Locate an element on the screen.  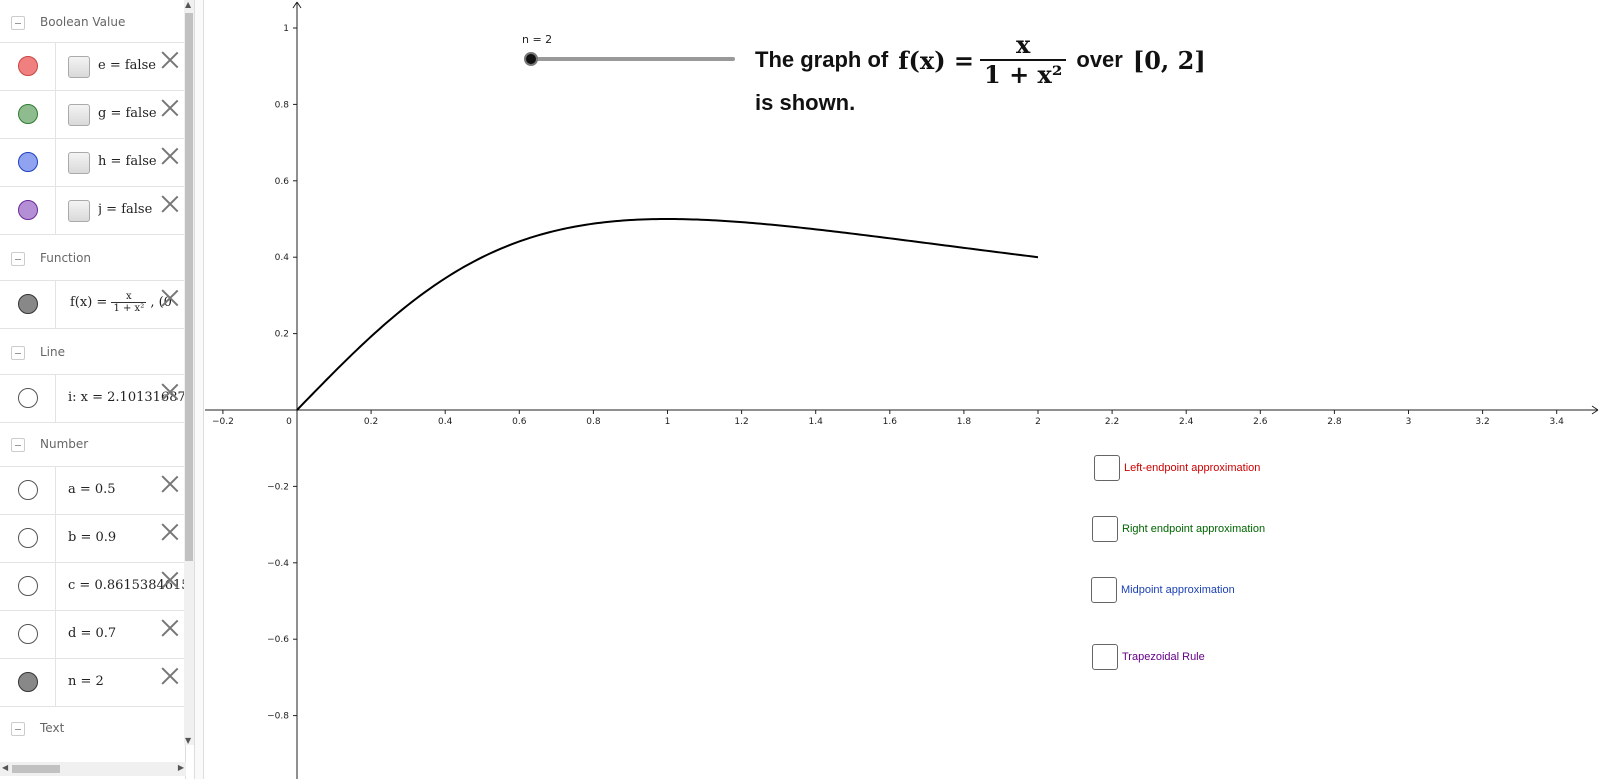
y-tick-label: 0.8 is located at coordinates (282, 105).